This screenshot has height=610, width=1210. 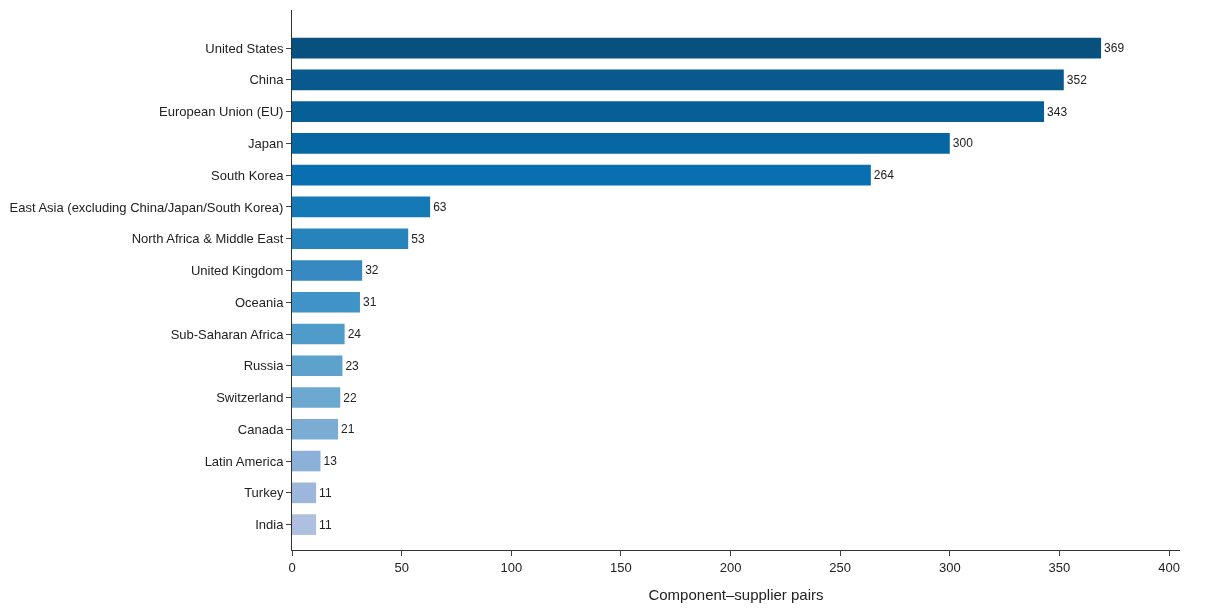 What do you see at coordinates (401, 567) in the screenshot?
I see `x-tick-label: 50` at bounding box center [401, 567].